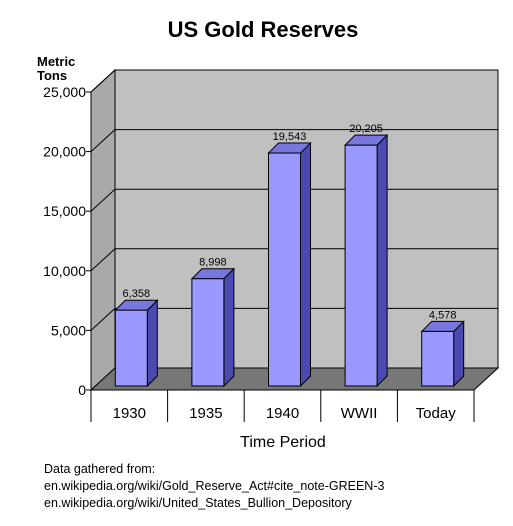  Describe the element at coordinates (436, 413) in the screenshot. I see `x-tick-label: Today` at that location.